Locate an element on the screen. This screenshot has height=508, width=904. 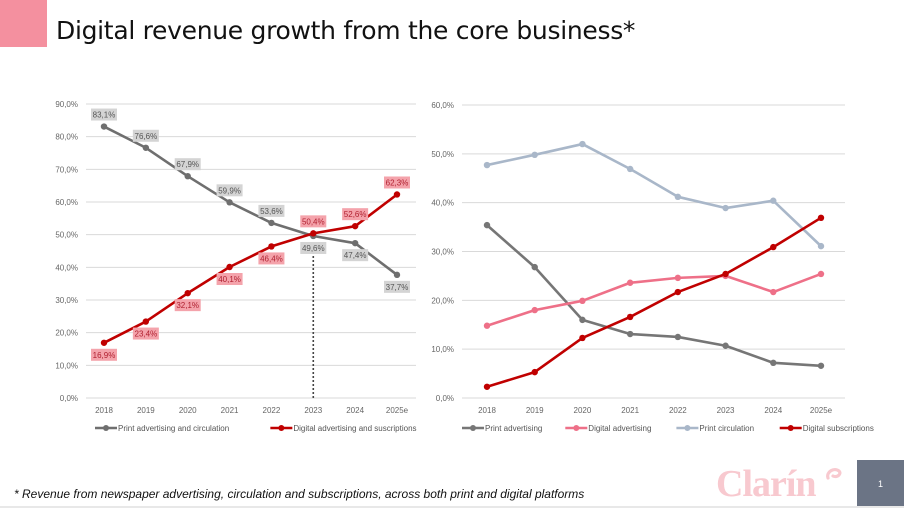
data-label: 16,9% is located at coordinates (104, 355).